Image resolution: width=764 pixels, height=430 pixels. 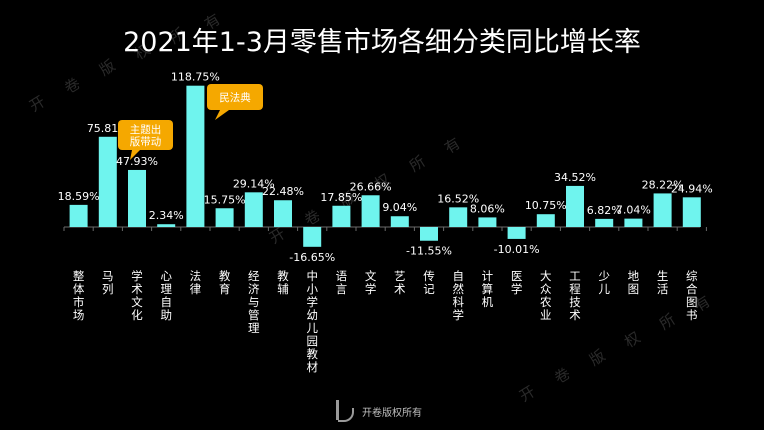 I want to click on data-label: 34.52%, so click(x=575, y=177).